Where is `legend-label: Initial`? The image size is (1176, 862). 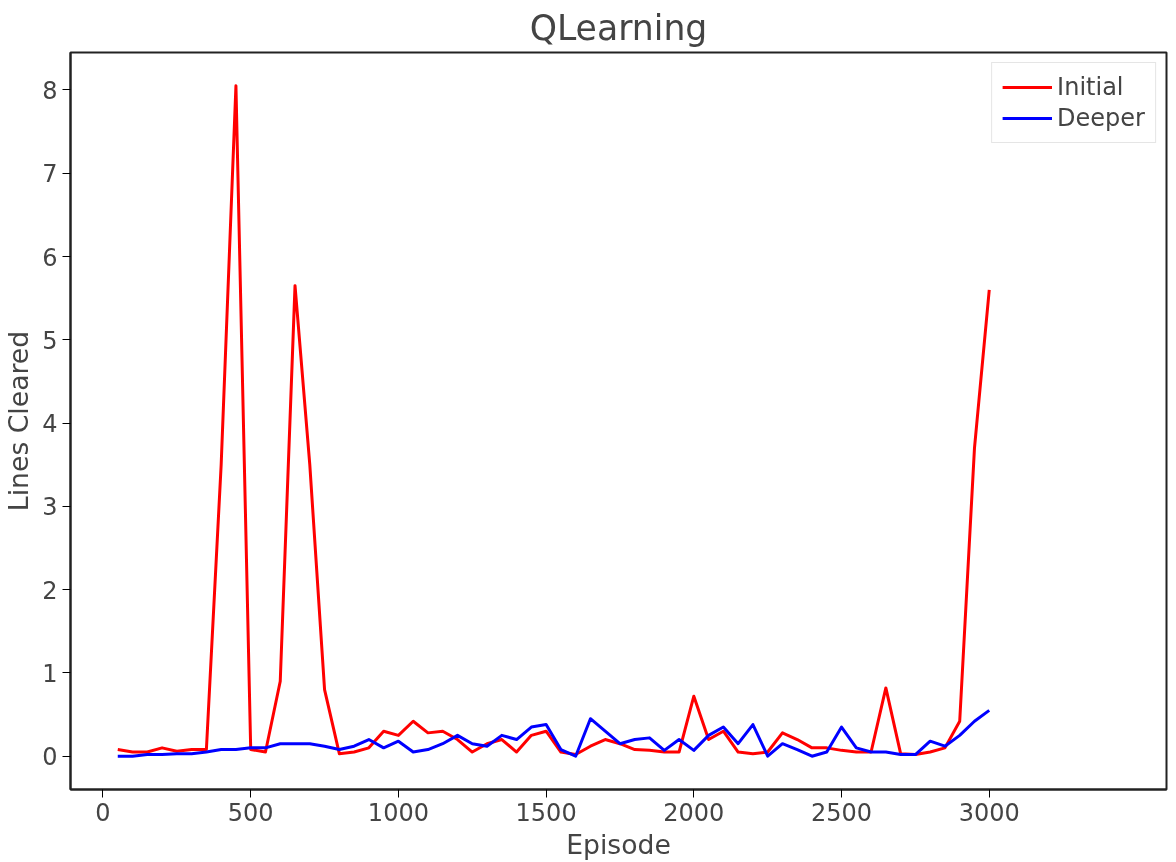 legend-label: Initial is located at coordinates (1090, 87).